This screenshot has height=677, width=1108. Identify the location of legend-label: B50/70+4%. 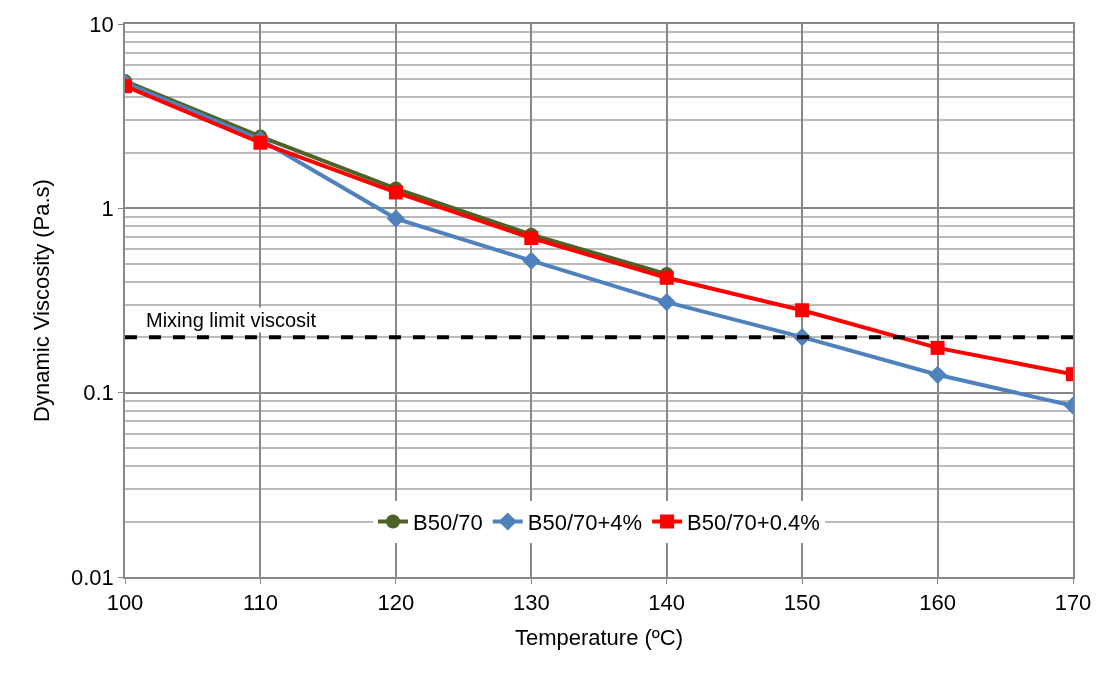
(585, 523).